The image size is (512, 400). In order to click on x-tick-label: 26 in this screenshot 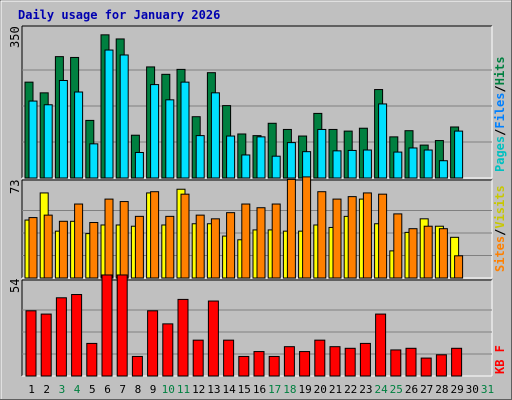, I will do `click(411, 389)`.